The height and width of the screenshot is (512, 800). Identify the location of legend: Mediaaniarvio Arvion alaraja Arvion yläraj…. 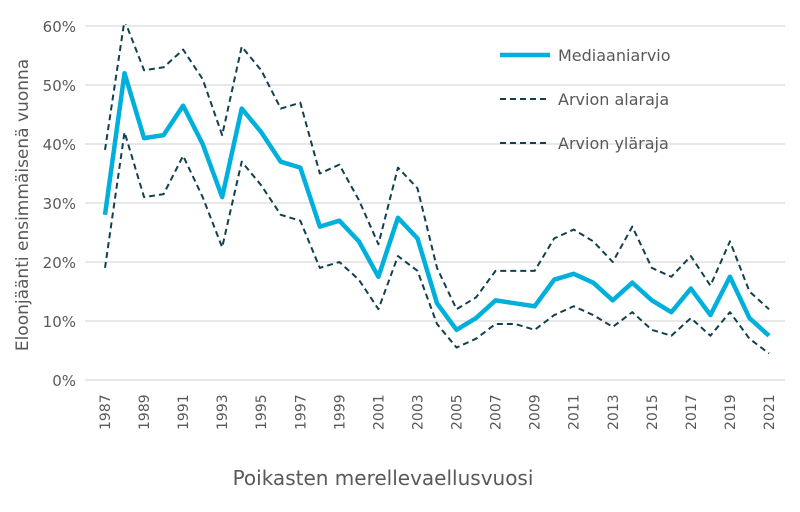
(585, 99).